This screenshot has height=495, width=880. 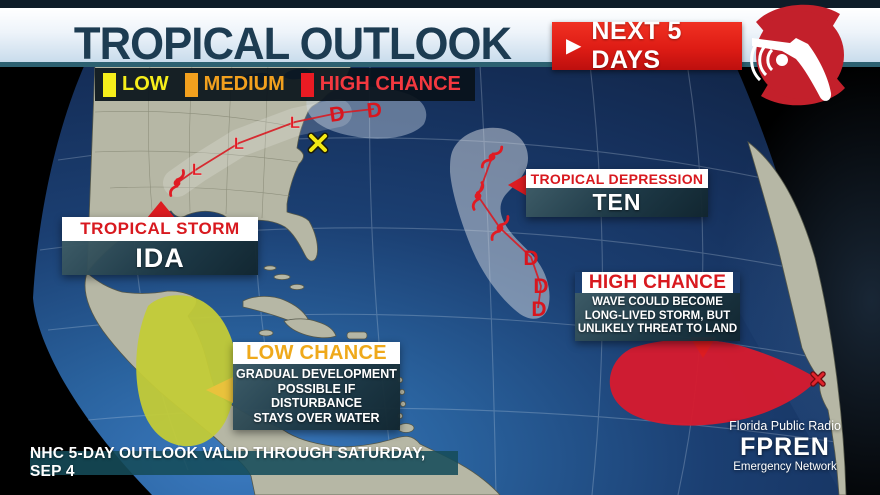 I want to click on ten-track: D D D, so click(x=508, y=231).